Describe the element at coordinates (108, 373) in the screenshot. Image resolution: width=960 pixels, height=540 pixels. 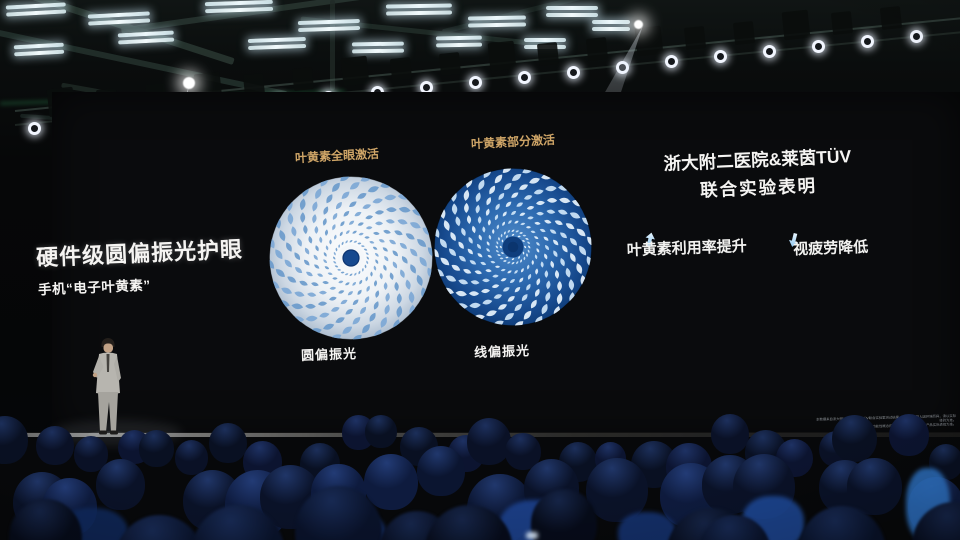
I see `presenter-suit` at that location.